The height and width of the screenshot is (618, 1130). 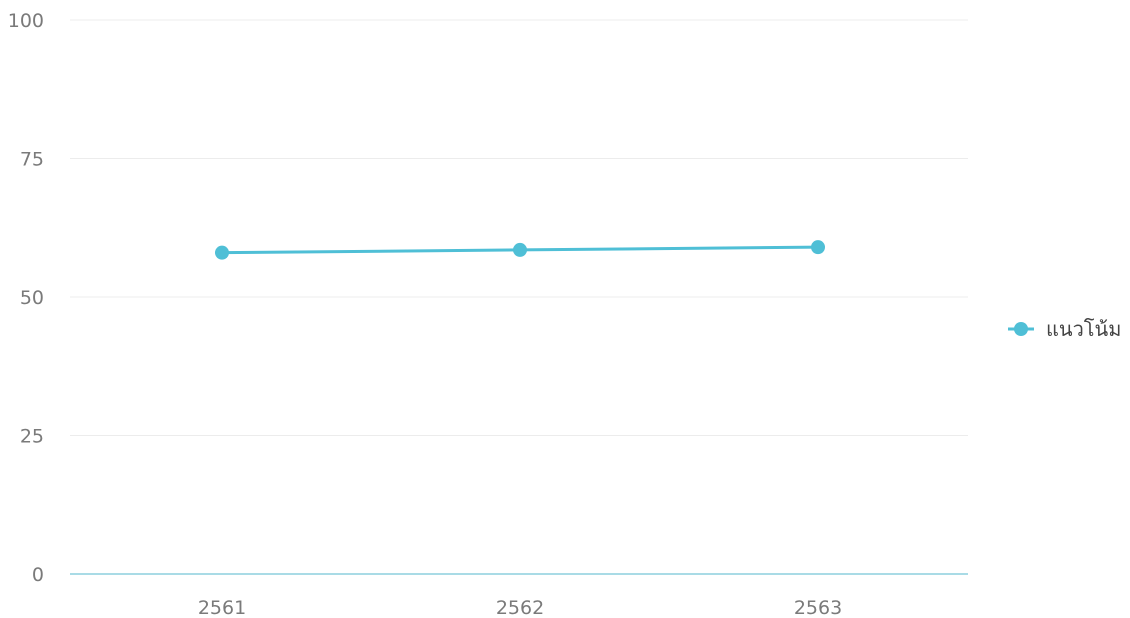 What do you see at coordinates (26, 21) in the screenshot?
I see `y-tick-label: 100` at bounding box center [26, 21].